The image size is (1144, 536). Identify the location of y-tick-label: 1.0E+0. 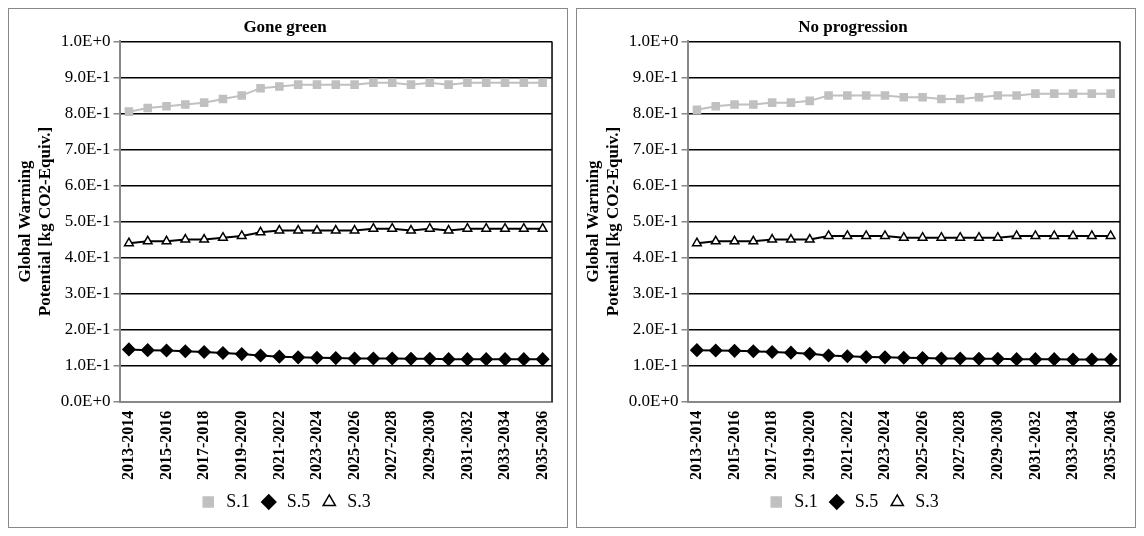
(85, 40).